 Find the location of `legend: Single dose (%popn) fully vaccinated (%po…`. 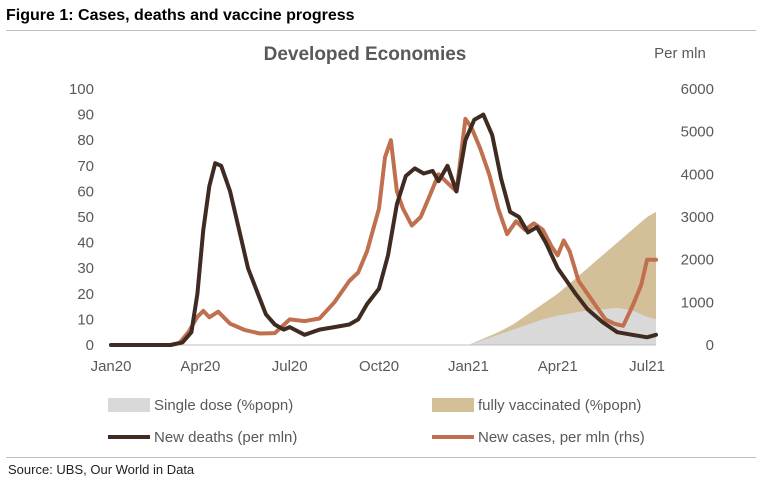

legend: Single dose (%popn) fully vaccinated (%po… is located at coordinates (376, 421).